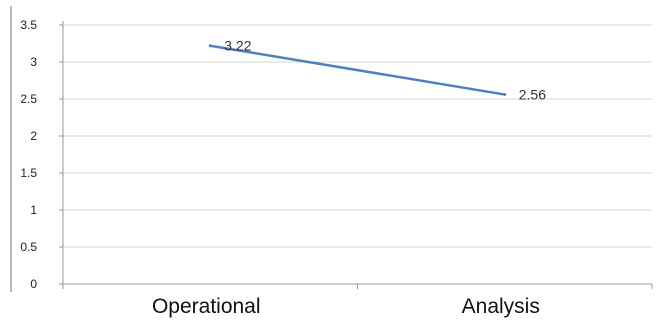 This screenshot has width=660, height=325. What do you see at coordinates (28, 99) in the screenshot?
I see `y-tick-label: 2.5` at bounding box center [28, 99].